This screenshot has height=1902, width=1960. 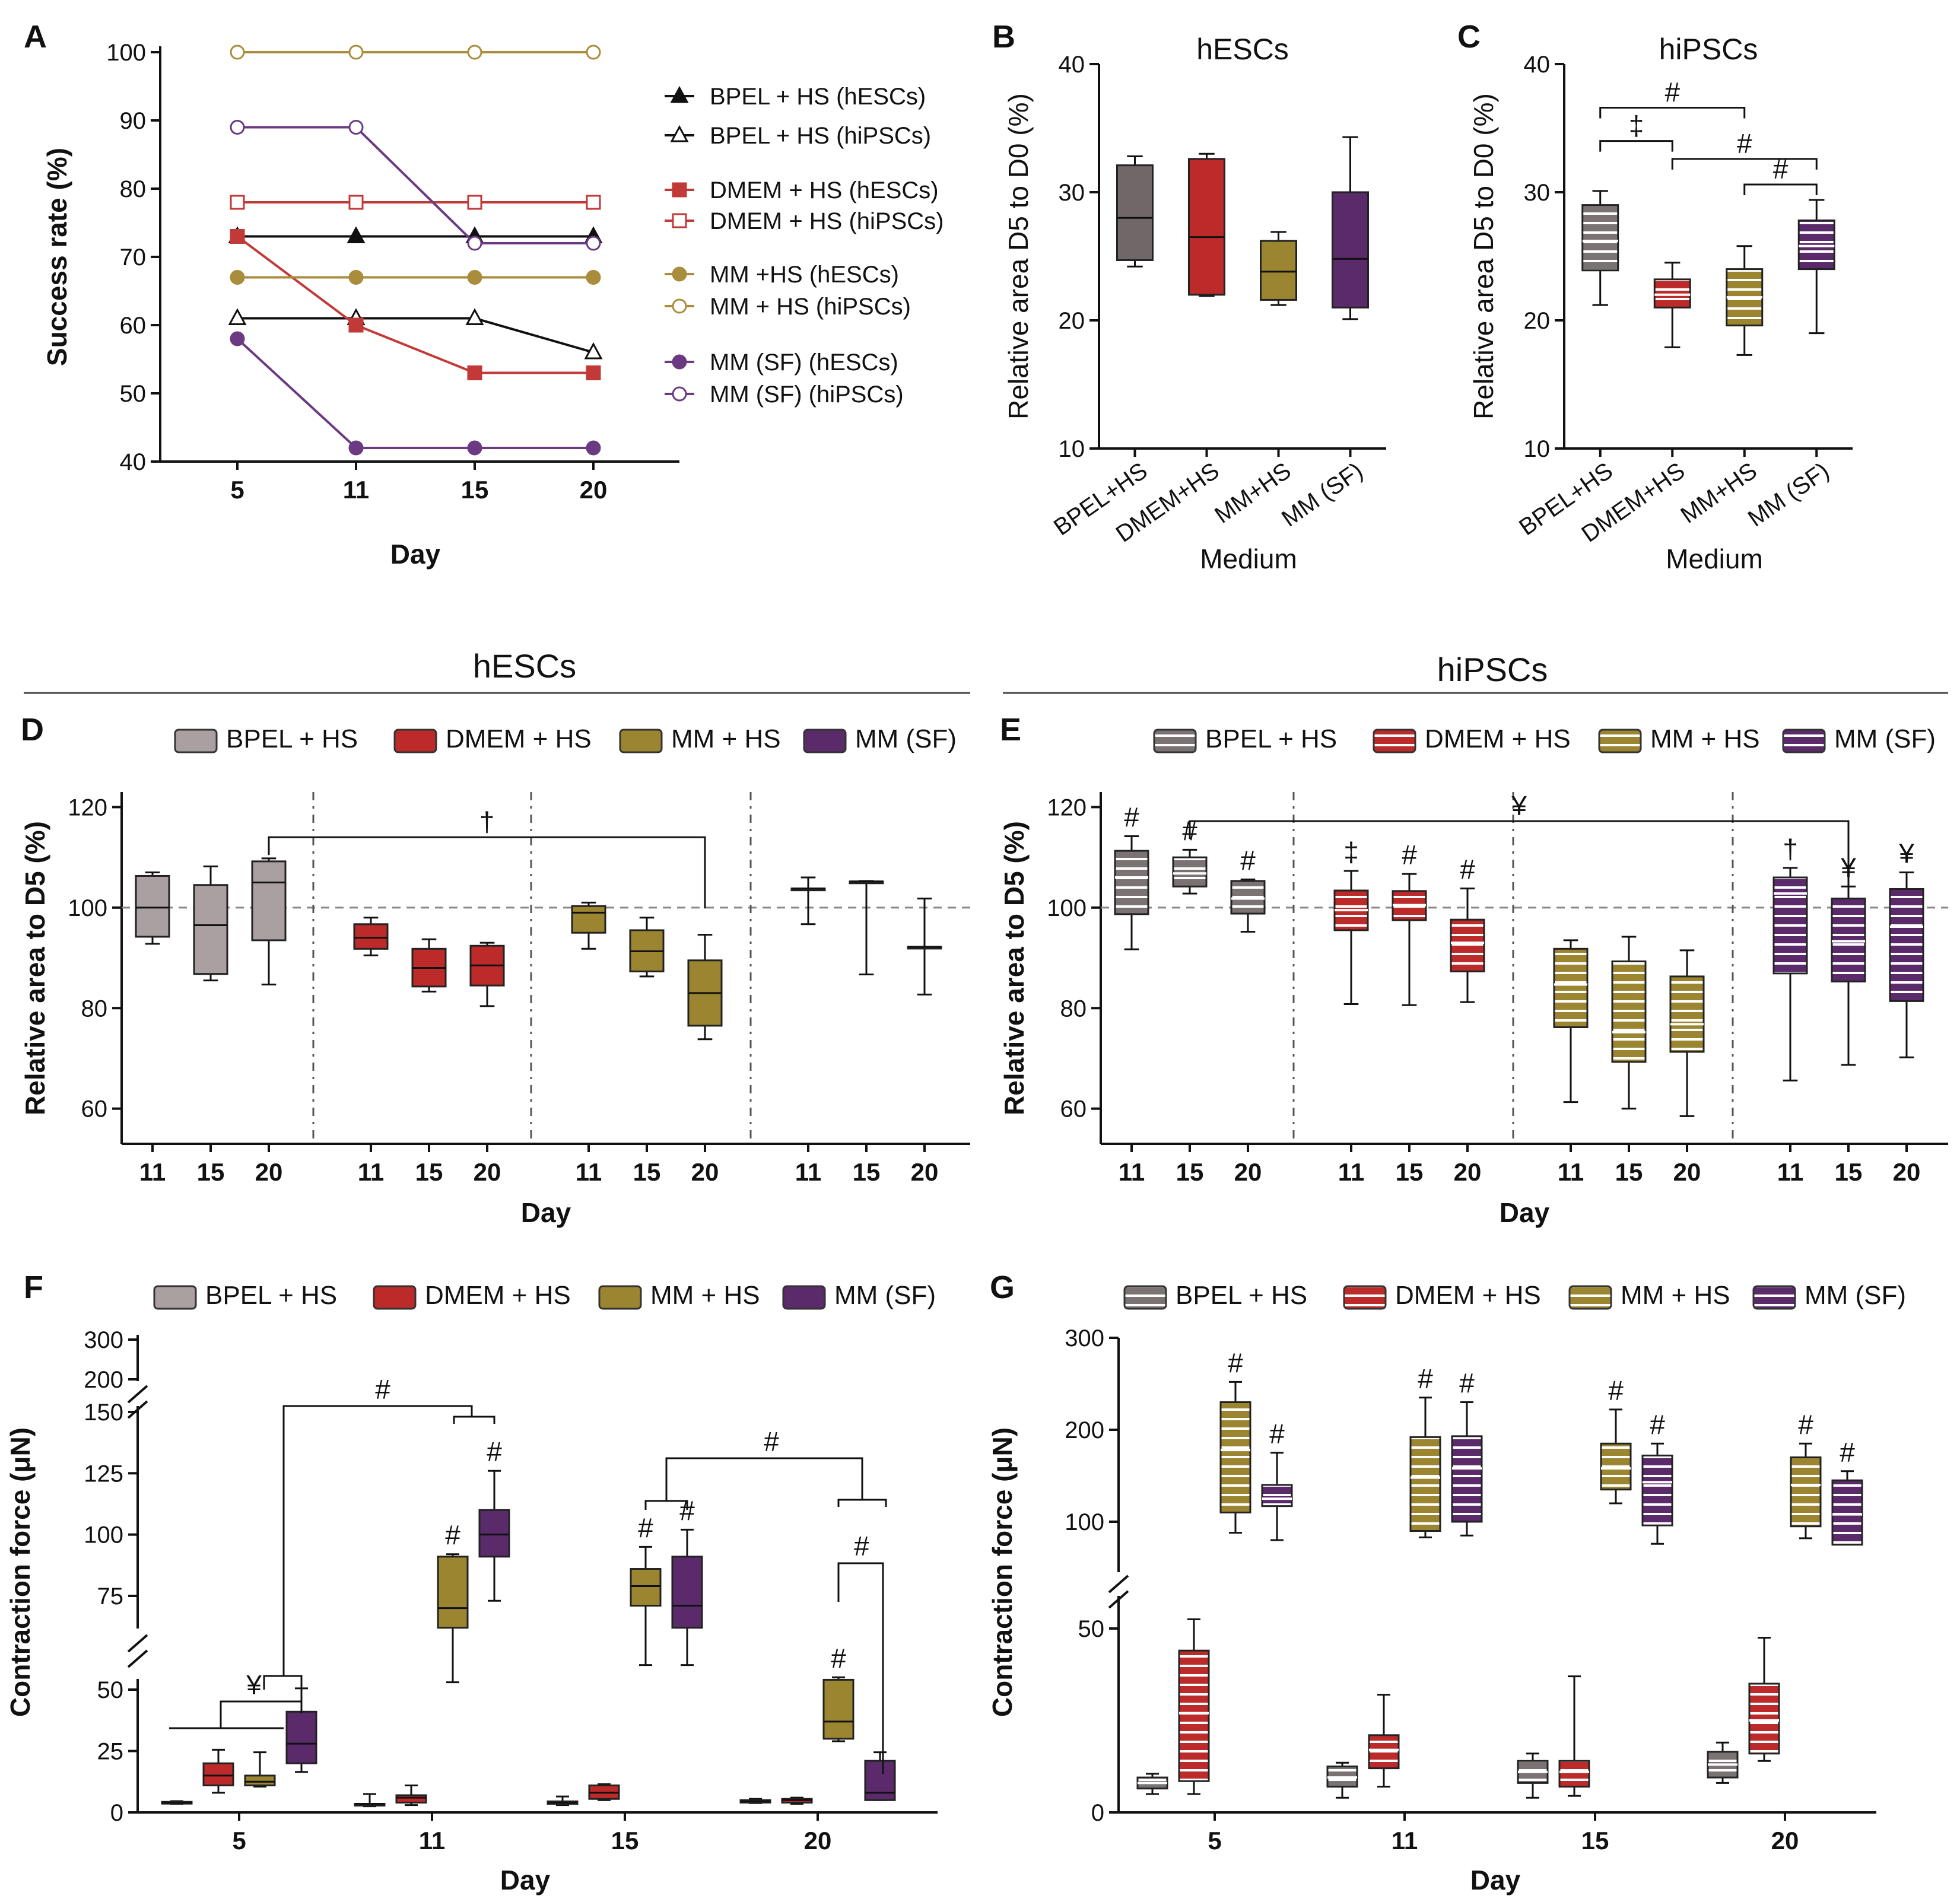 I want to click on panel-d-y-axis-tick-label: 60, so click(x=94, y=1109).